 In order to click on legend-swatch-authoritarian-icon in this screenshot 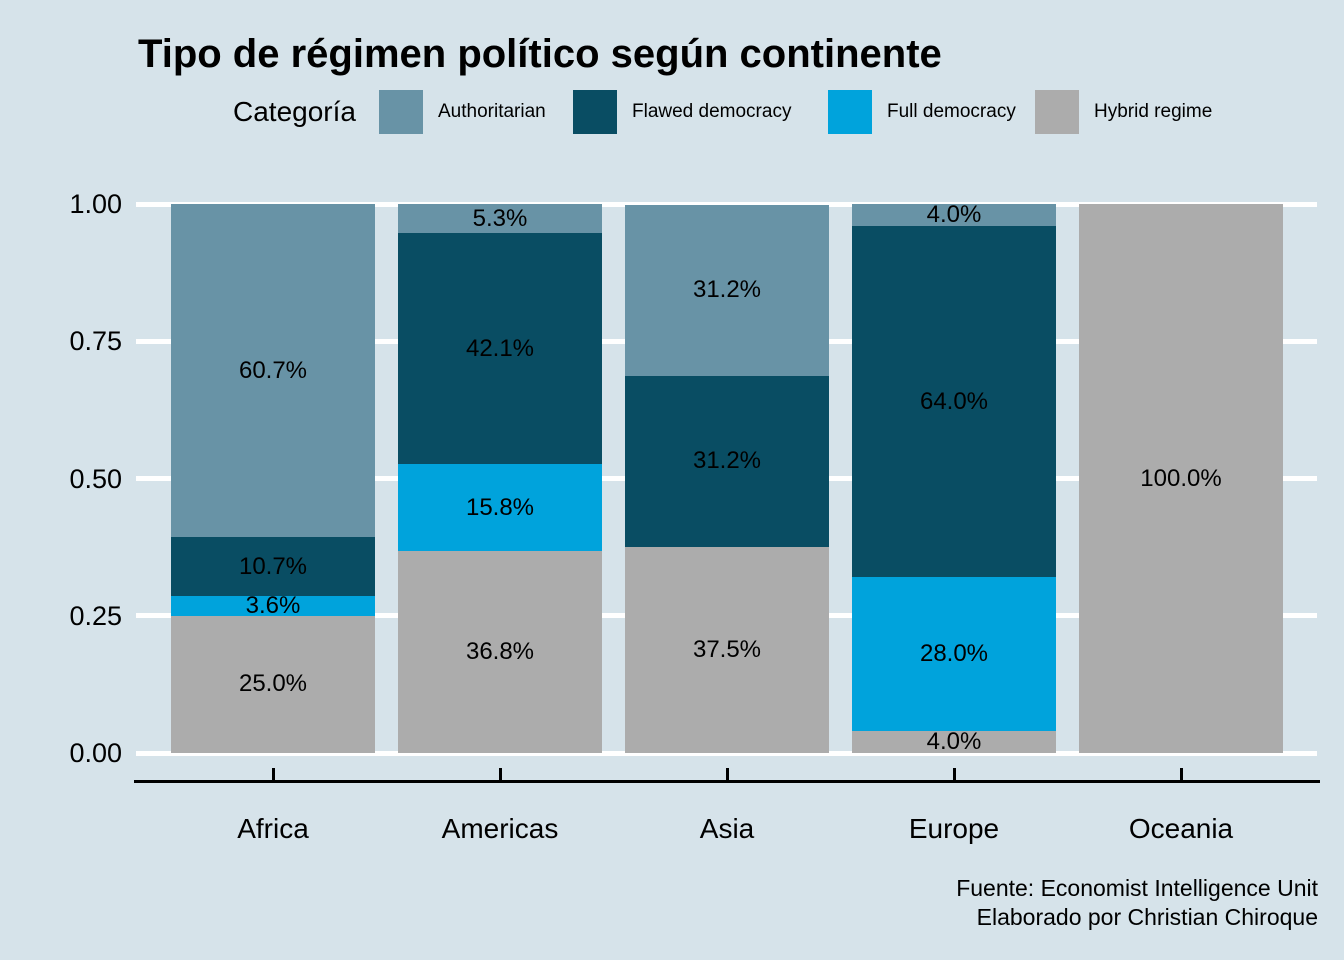, I will do `click(401, 112)`.